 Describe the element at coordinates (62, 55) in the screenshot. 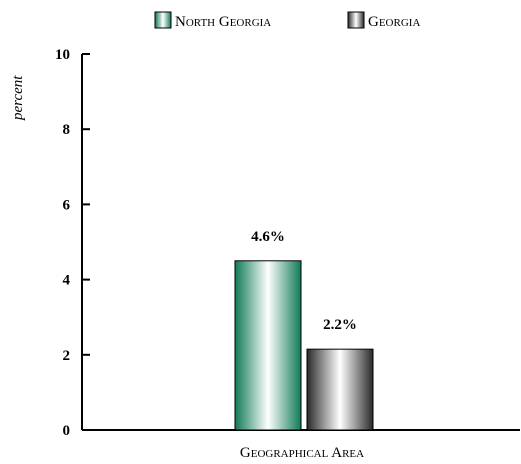

I see `y-tick-label: 10` at that location.